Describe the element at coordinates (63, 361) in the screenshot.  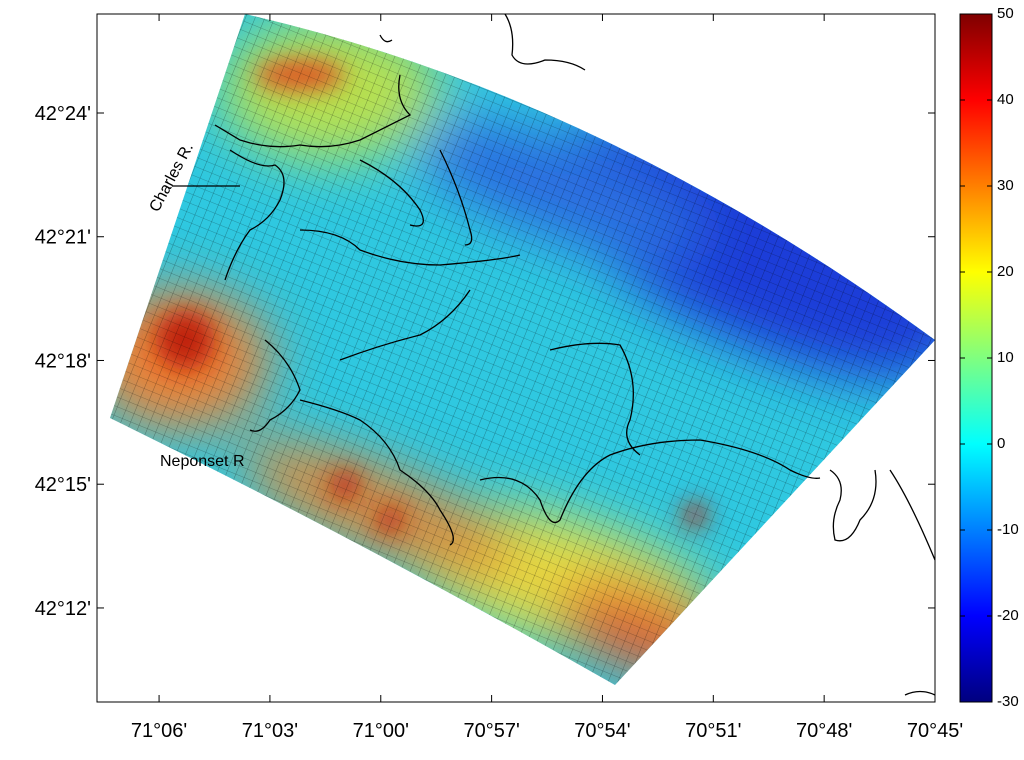
I see `y-tick-label: 42°18'` at that location.